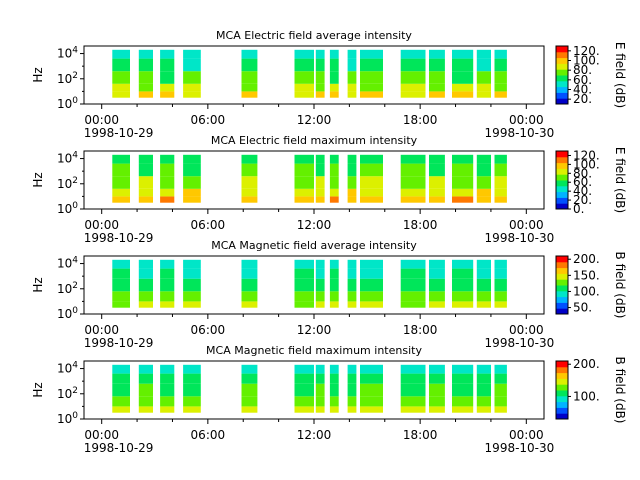 The height and width of the screenshot is (480, 640). What do you see at coordinates (620, 285) in the screenshot?
I see `colorbar-label: B field (dB)` at bounding box center [620, 285].